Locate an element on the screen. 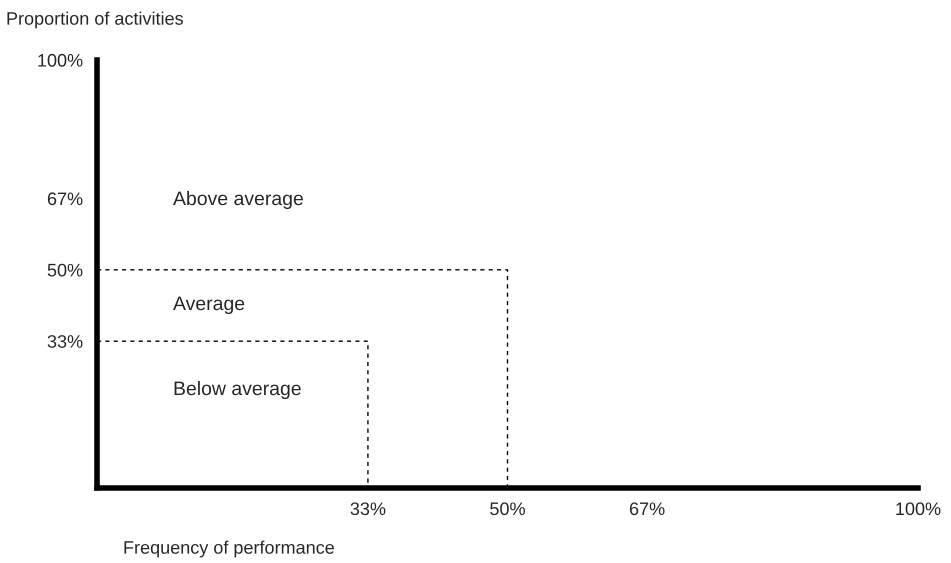 This screenshot has width=951, height=563. x-tick-label: 33% is located at coordinates (368, 509).